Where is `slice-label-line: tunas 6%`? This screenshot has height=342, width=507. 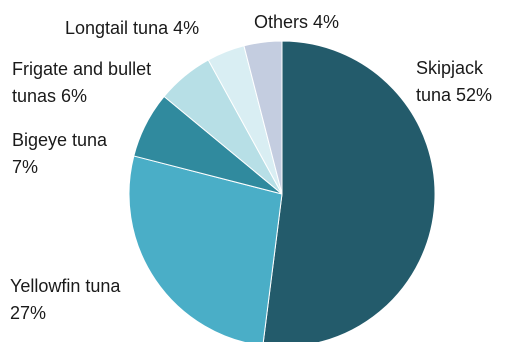
slice-label-line: tunas 6% is located at coordinates (49, 96).